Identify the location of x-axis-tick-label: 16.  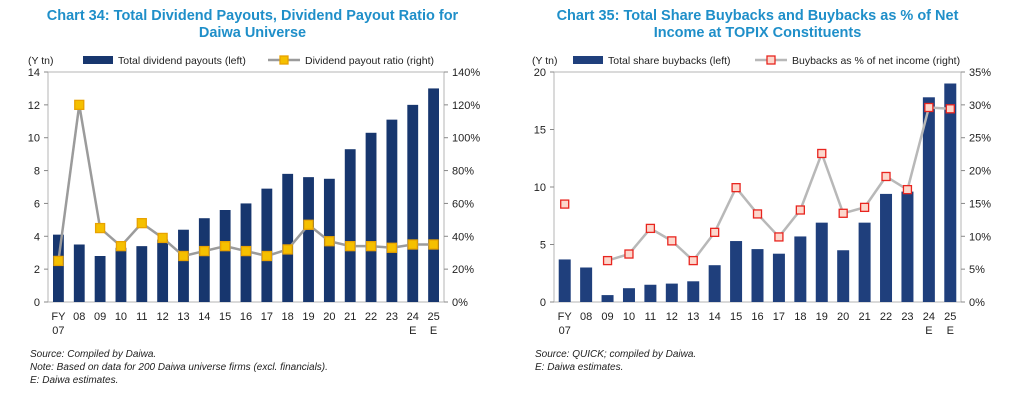
(246, 317).